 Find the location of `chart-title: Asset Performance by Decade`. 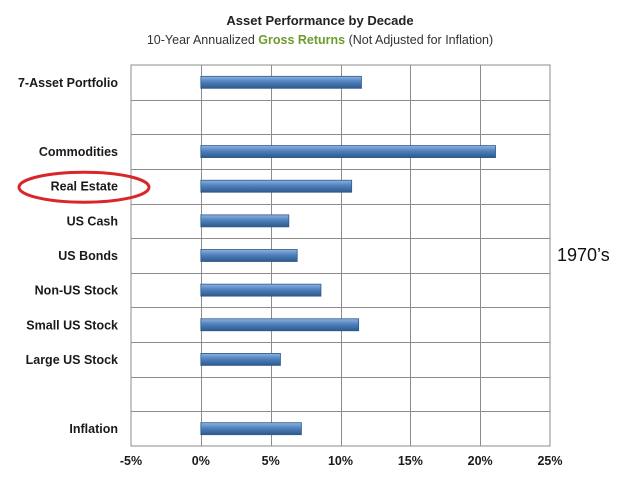

chart-title: Asset Performance by Decade is located at coordinates (320, 20).